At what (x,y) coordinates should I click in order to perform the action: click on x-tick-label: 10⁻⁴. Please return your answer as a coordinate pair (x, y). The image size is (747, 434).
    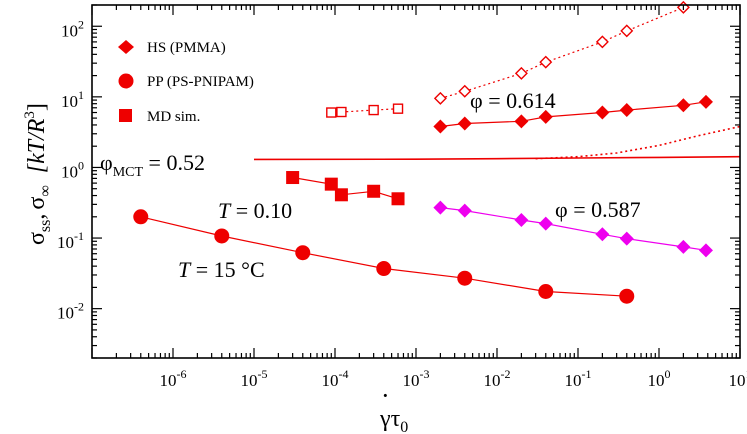
    Looking at the image, I should click on (335, 378).